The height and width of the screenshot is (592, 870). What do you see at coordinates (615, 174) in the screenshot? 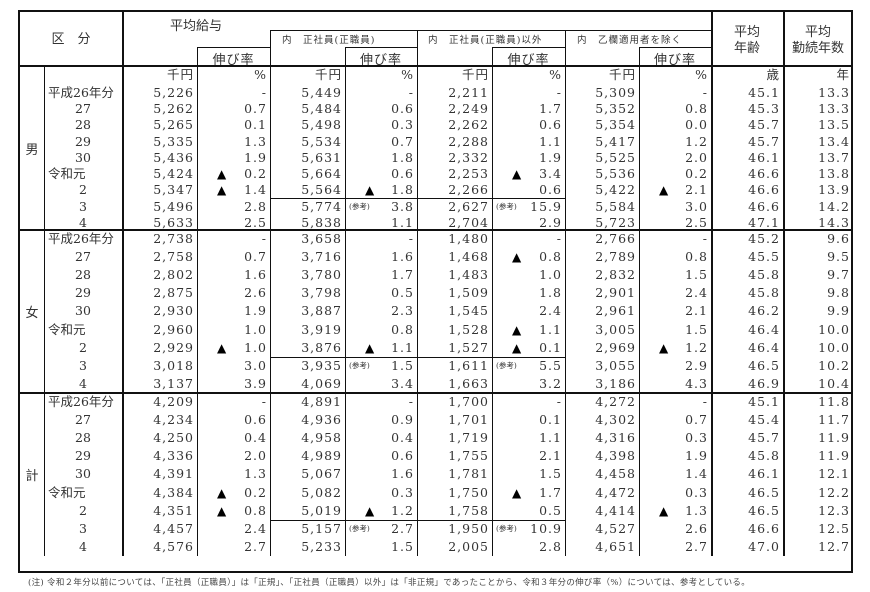
I see `table-cell-ex: 5,536` at bounding box center [615, 174].